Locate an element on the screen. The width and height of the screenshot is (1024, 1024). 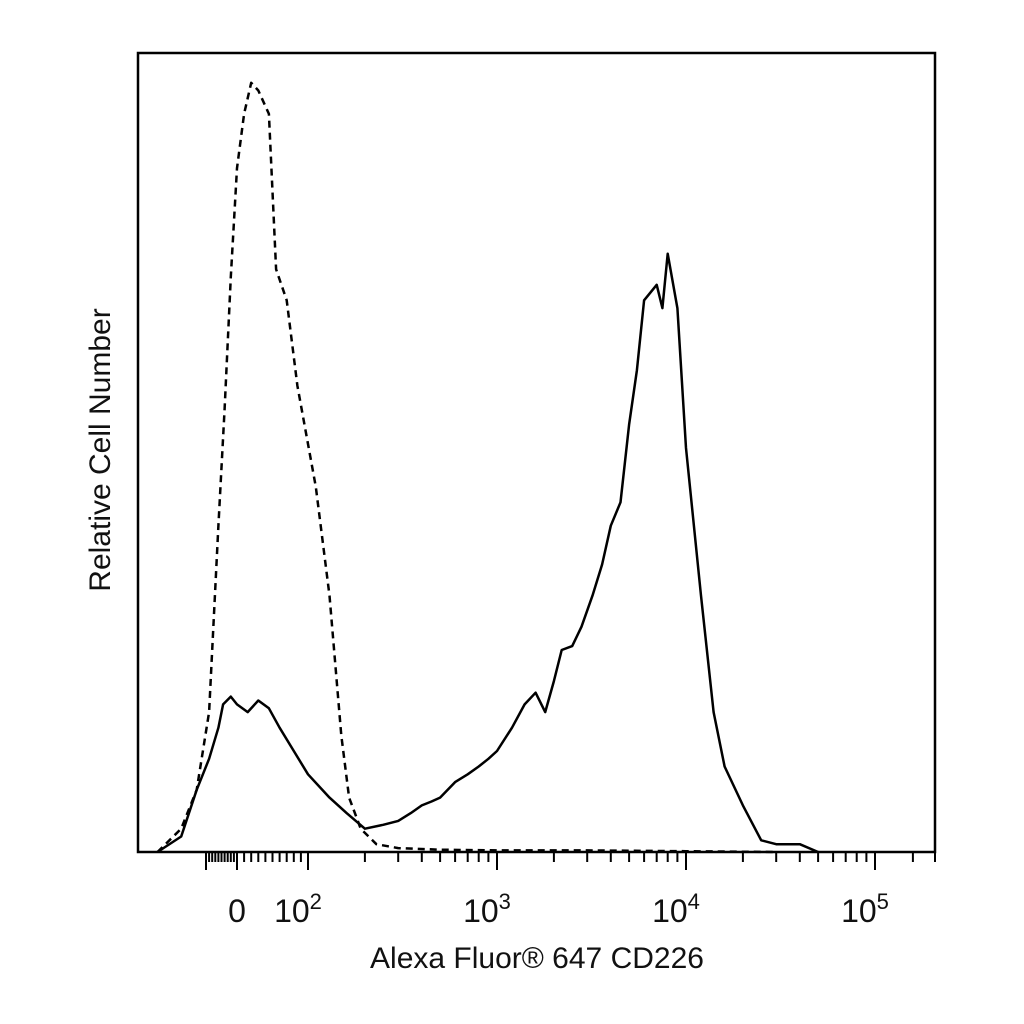
x-tick-label-exponent: 2 is located at coordinates (316, 901).